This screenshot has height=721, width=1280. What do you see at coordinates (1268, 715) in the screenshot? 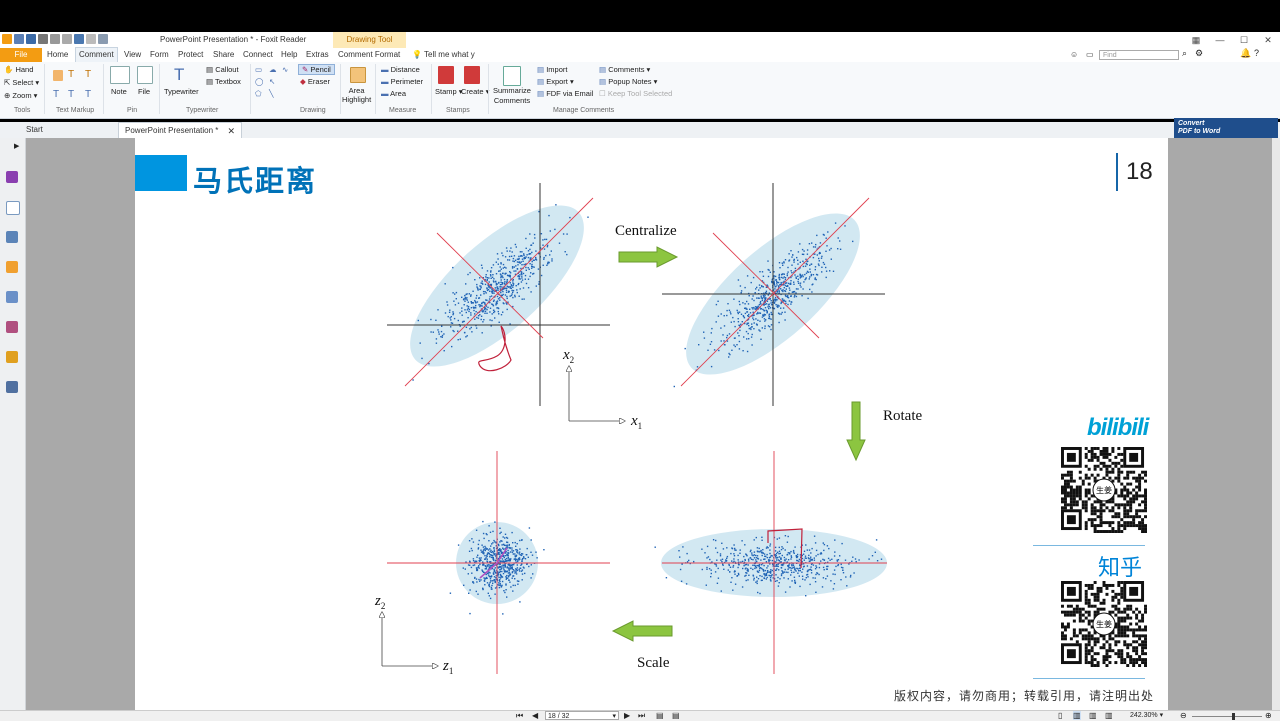
I see `zoom-in-icon: ⊕` at bounding box center [1268, 715].